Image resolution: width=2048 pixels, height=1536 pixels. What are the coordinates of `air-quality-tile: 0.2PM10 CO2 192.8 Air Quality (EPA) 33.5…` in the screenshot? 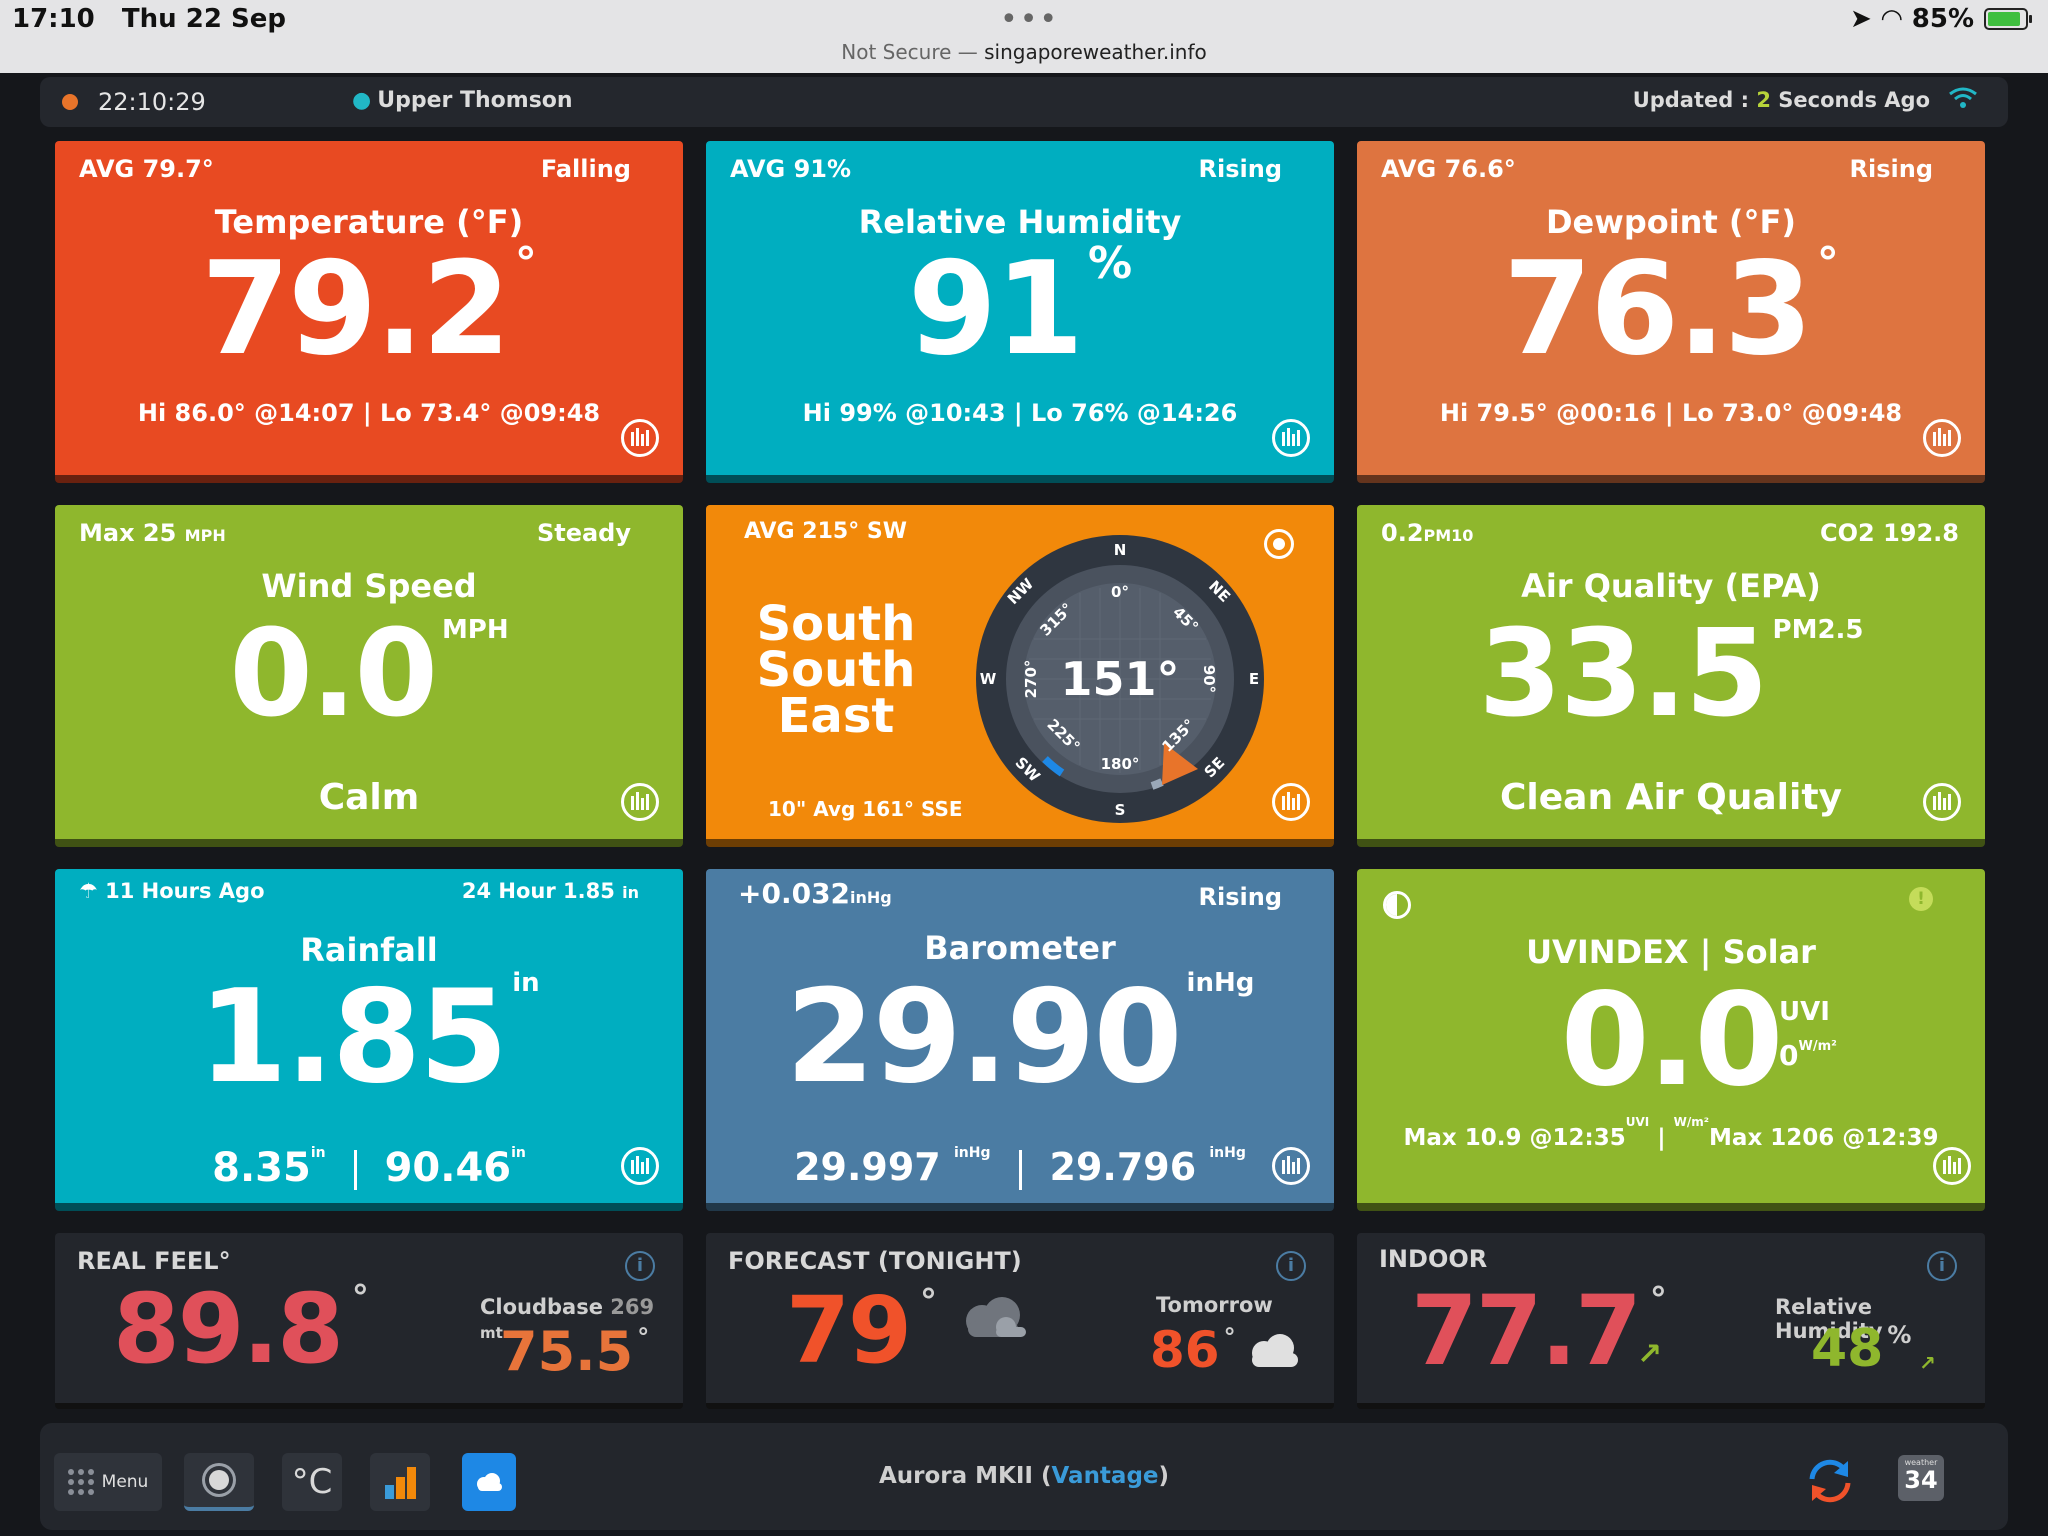 It's located at (1671, 676).